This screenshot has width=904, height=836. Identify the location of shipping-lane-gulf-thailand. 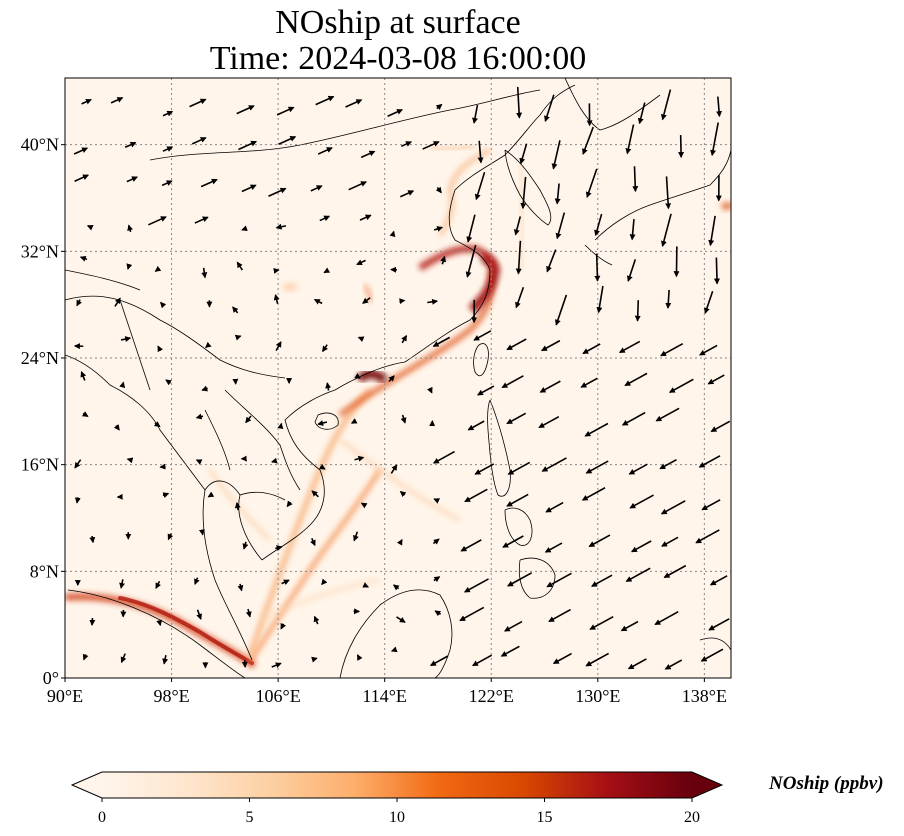
(240, 505).